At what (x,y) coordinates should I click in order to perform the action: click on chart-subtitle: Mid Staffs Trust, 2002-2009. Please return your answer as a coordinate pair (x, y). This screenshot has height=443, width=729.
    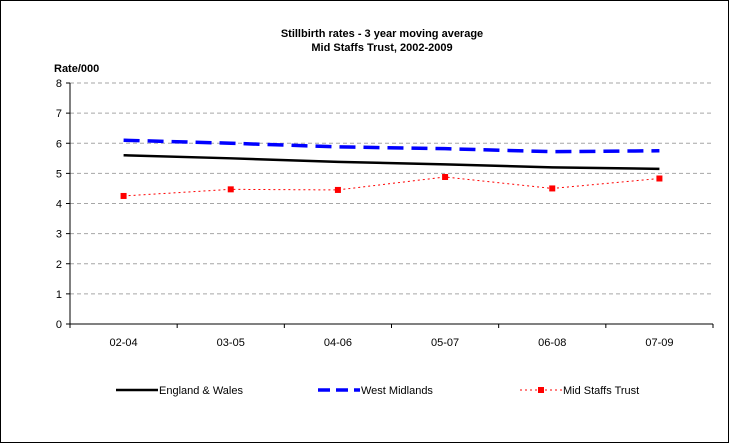
    Looking at the image, I should click on (381, 48).